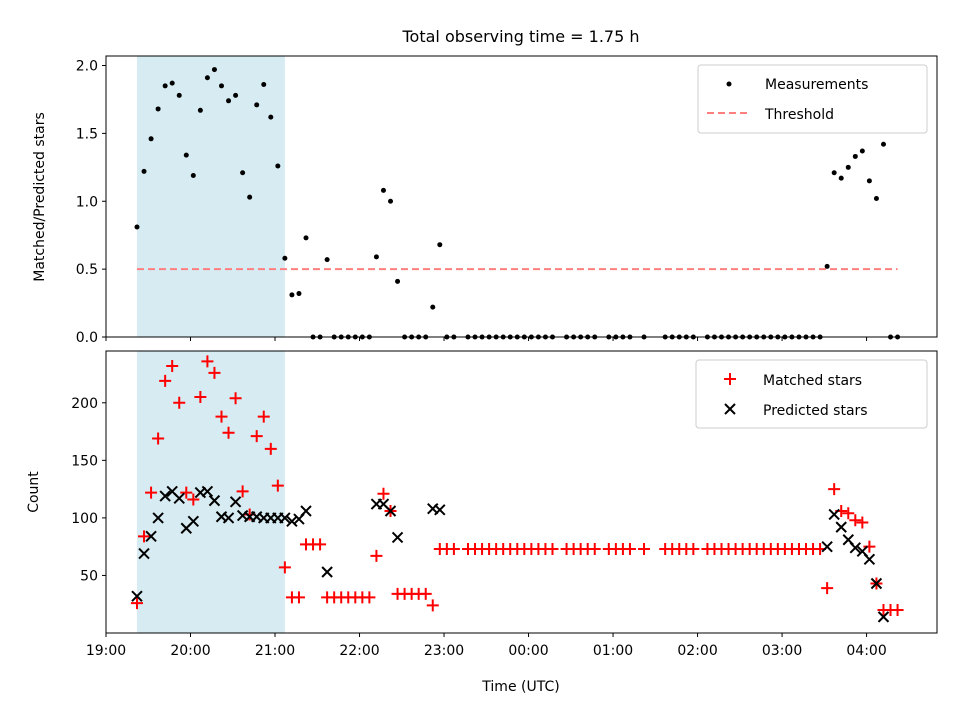 The width and height of the screenshot is (960, 720). Describe the element at coordinates (88, 490) in the screenshot. I see `bottom-y-axis: 50 100 150 200` at that location.